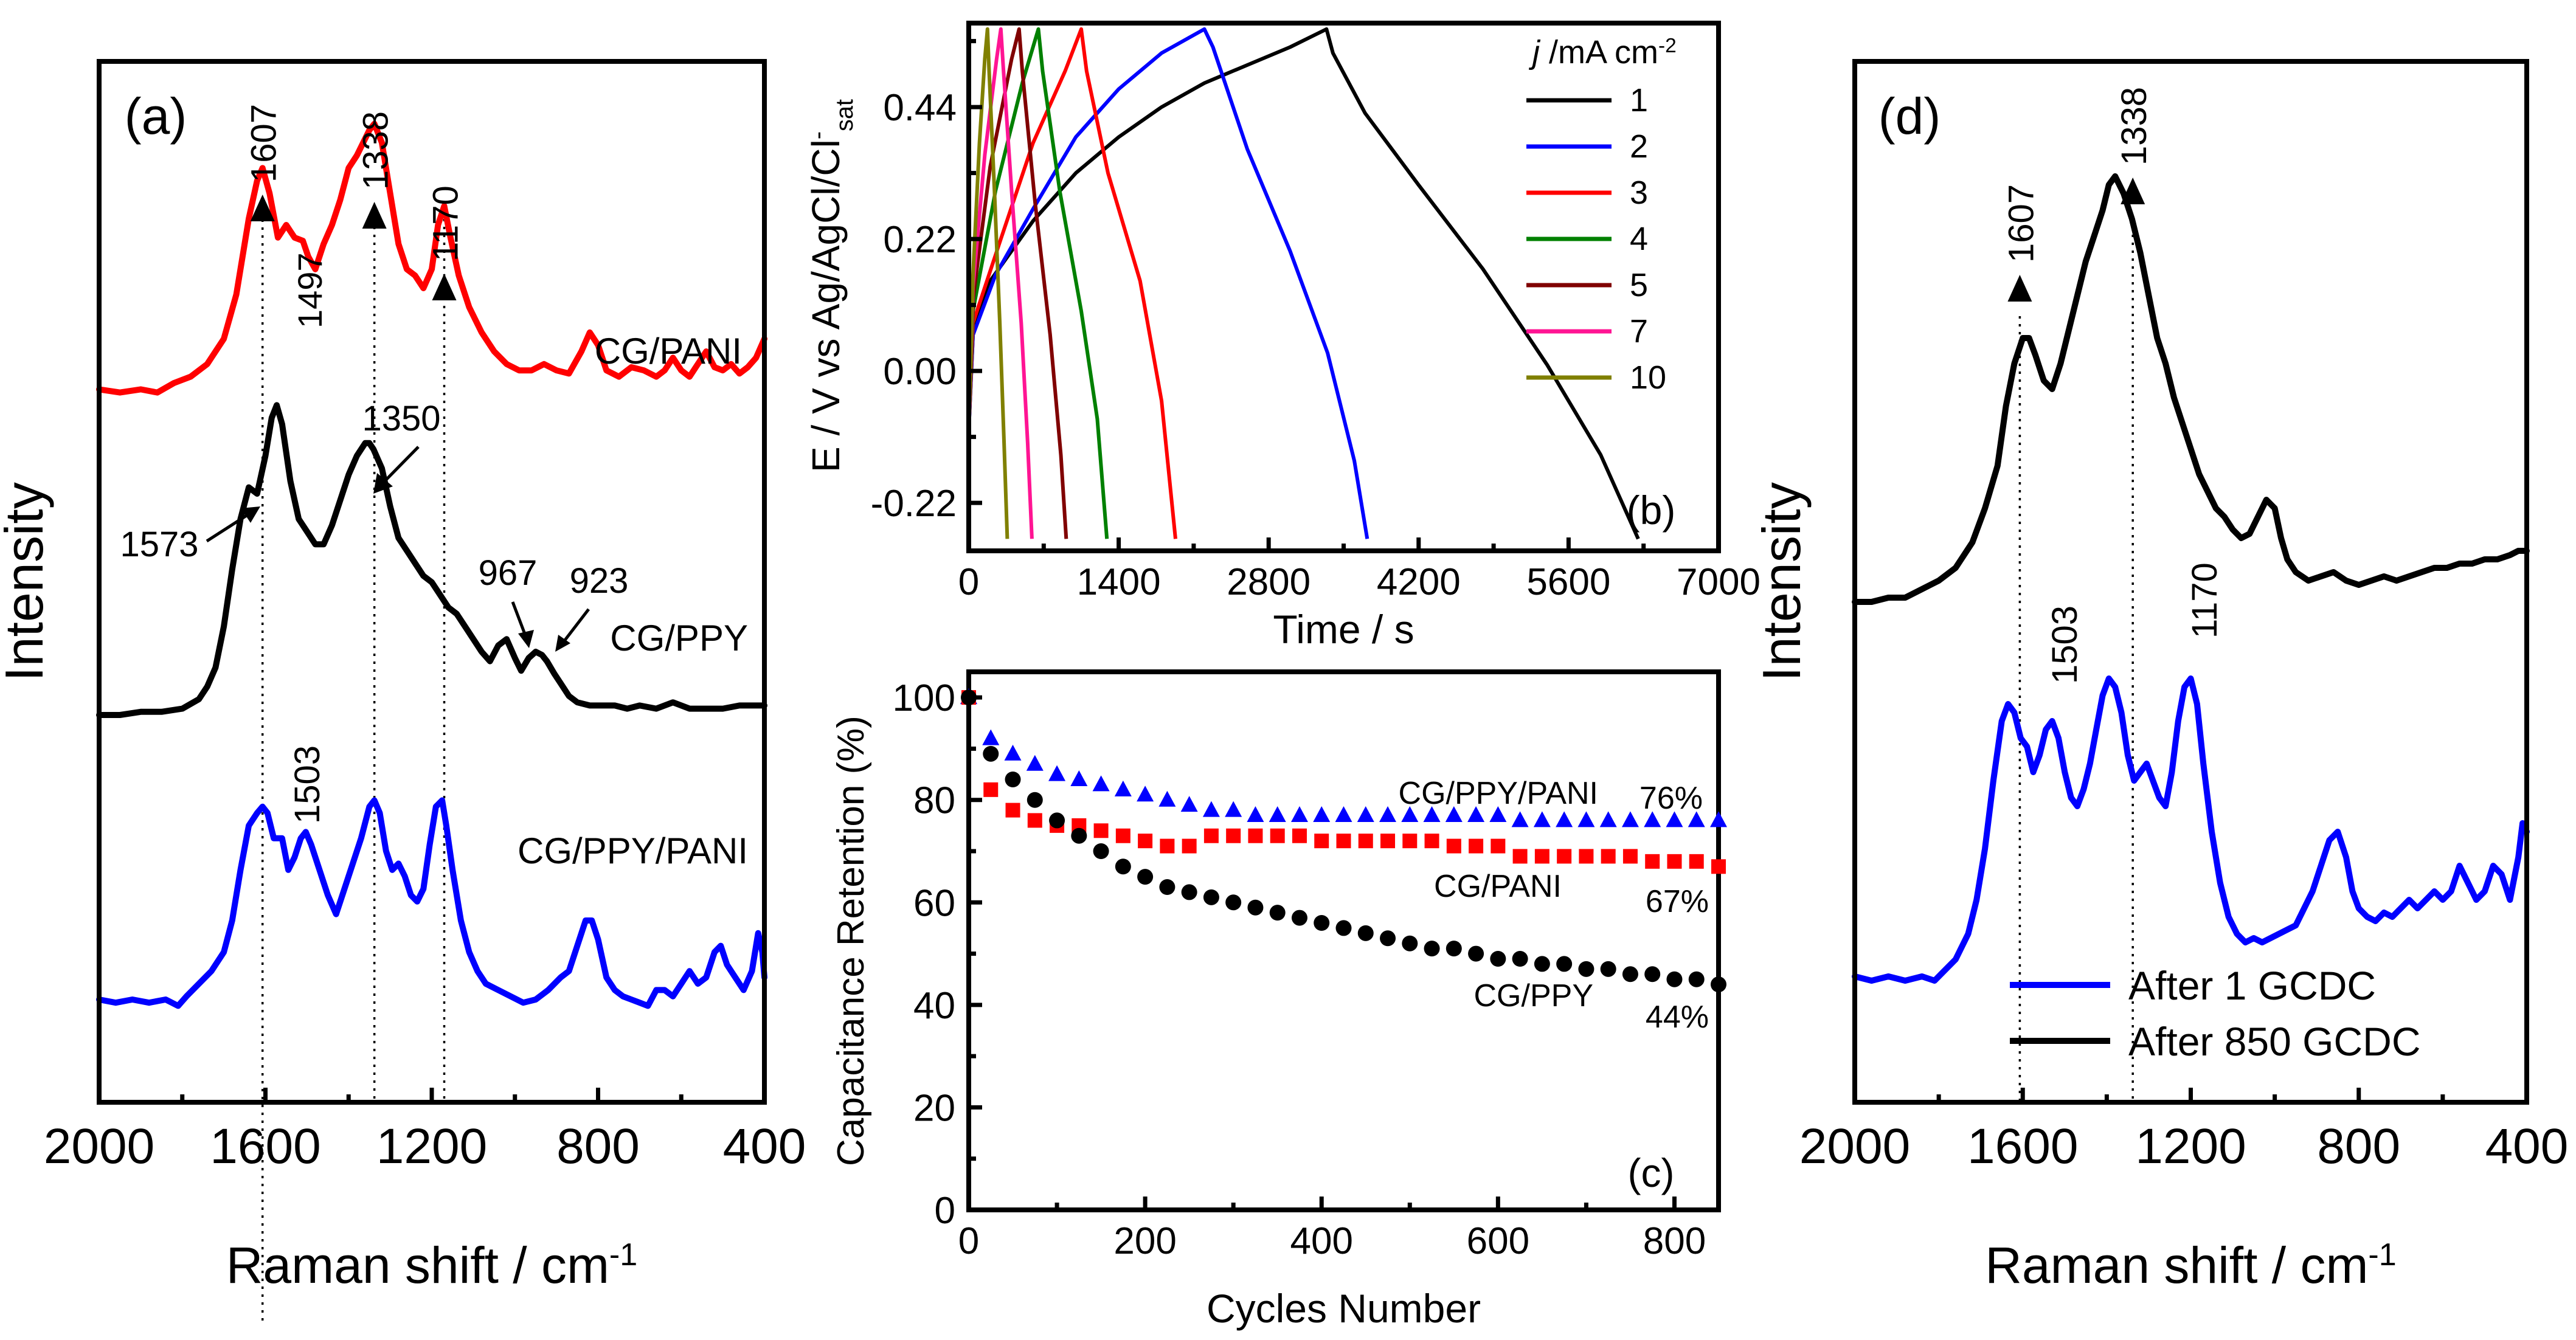  Describe the element at coordinates (1343, 940) in the screenshot. I see `plot-frame` at that location.